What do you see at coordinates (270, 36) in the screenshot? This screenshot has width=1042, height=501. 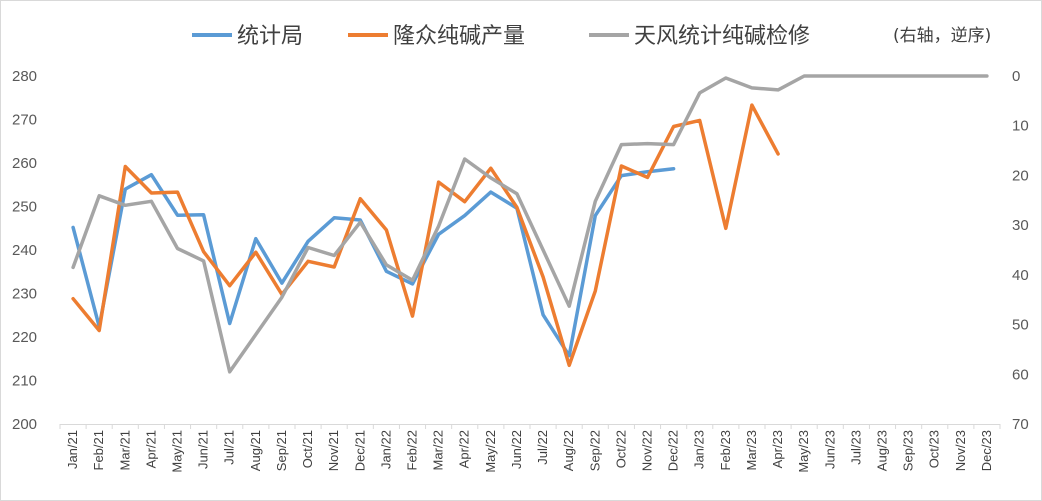 I see `legend-label-0: 统计局` at bounding box center [270, 36].